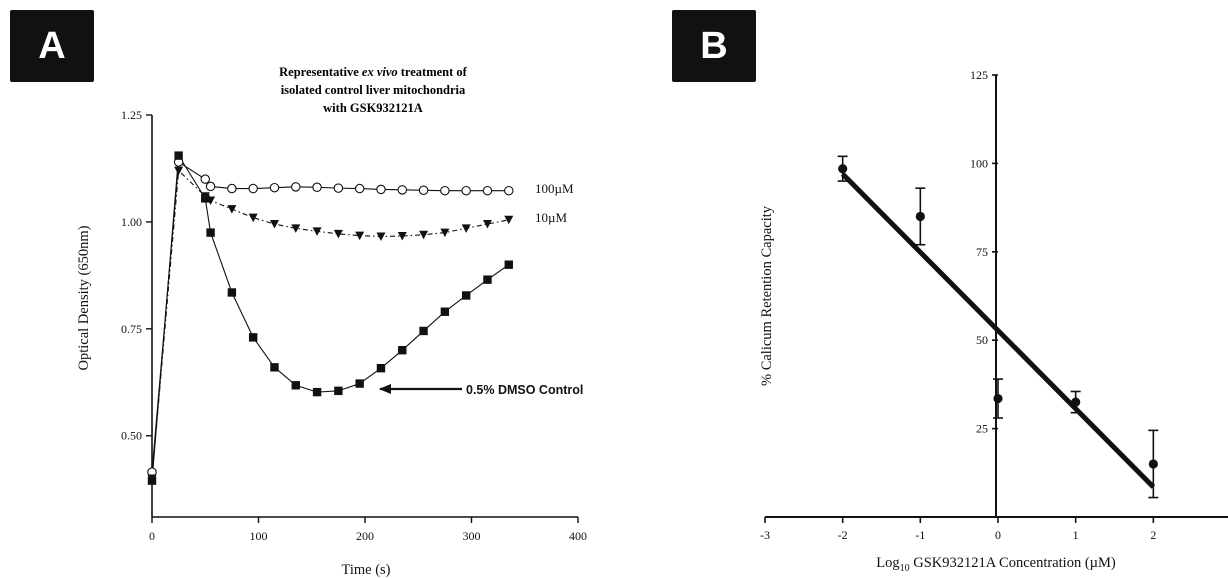 Image resolution: width=1228 pixels, height=579 pixels. Describe the element at coordinates (551, 217) in the screenshot. I see `chart-a-label-10um: 10µM` at that location.